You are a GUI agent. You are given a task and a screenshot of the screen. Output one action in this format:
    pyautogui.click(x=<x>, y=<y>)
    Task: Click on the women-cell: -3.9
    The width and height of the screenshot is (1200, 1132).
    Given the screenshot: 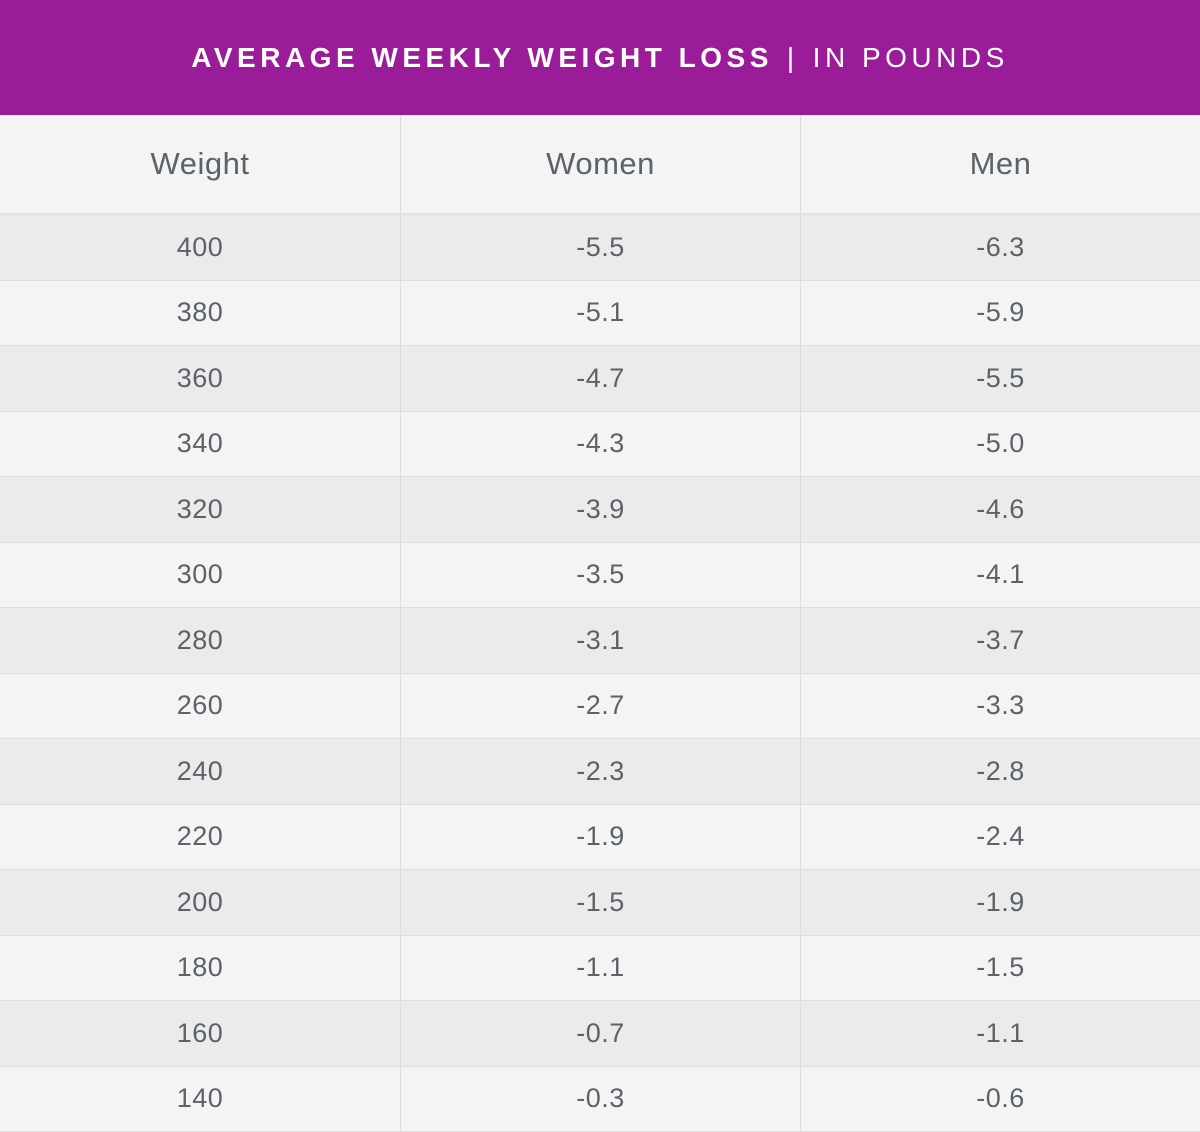 What is the action you would take?
    pyautogui.click(x=600, y=509)
    